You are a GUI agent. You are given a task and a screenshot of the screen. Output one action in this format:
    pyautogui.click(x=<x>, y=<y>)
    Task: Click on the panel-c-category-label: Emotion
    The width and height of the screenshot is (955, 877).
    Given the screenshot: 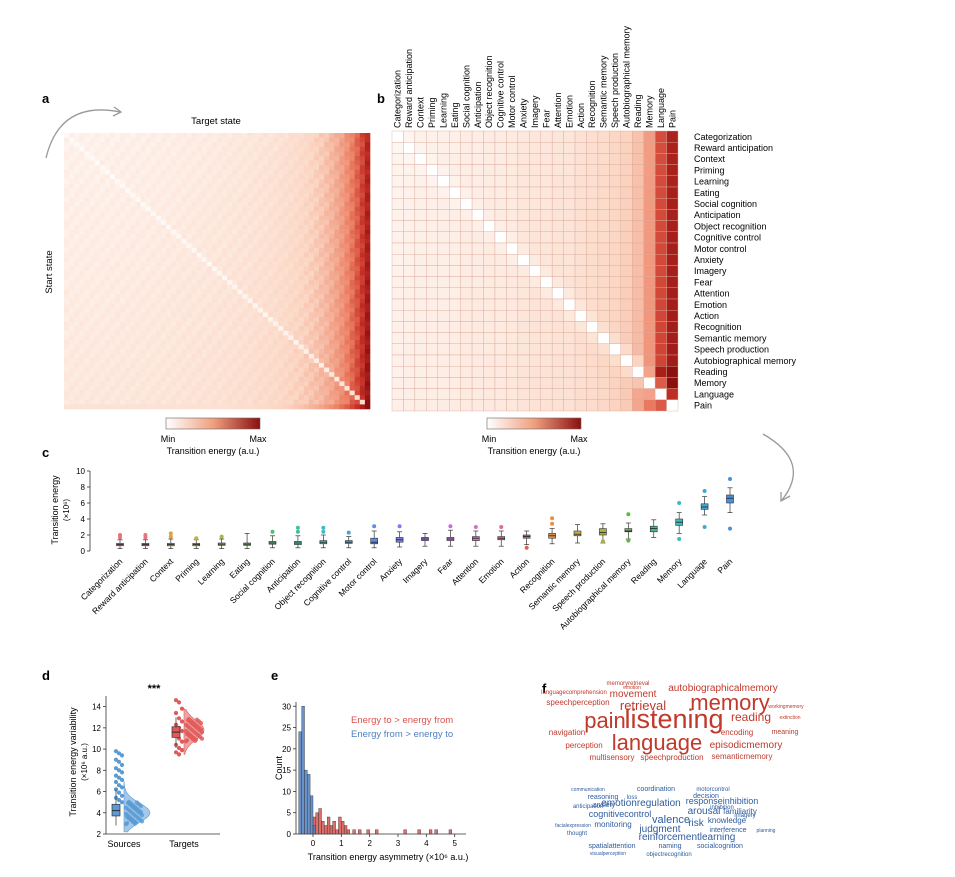 What is the action you would take?
    pyautogui.click(x=491, y=570)
    